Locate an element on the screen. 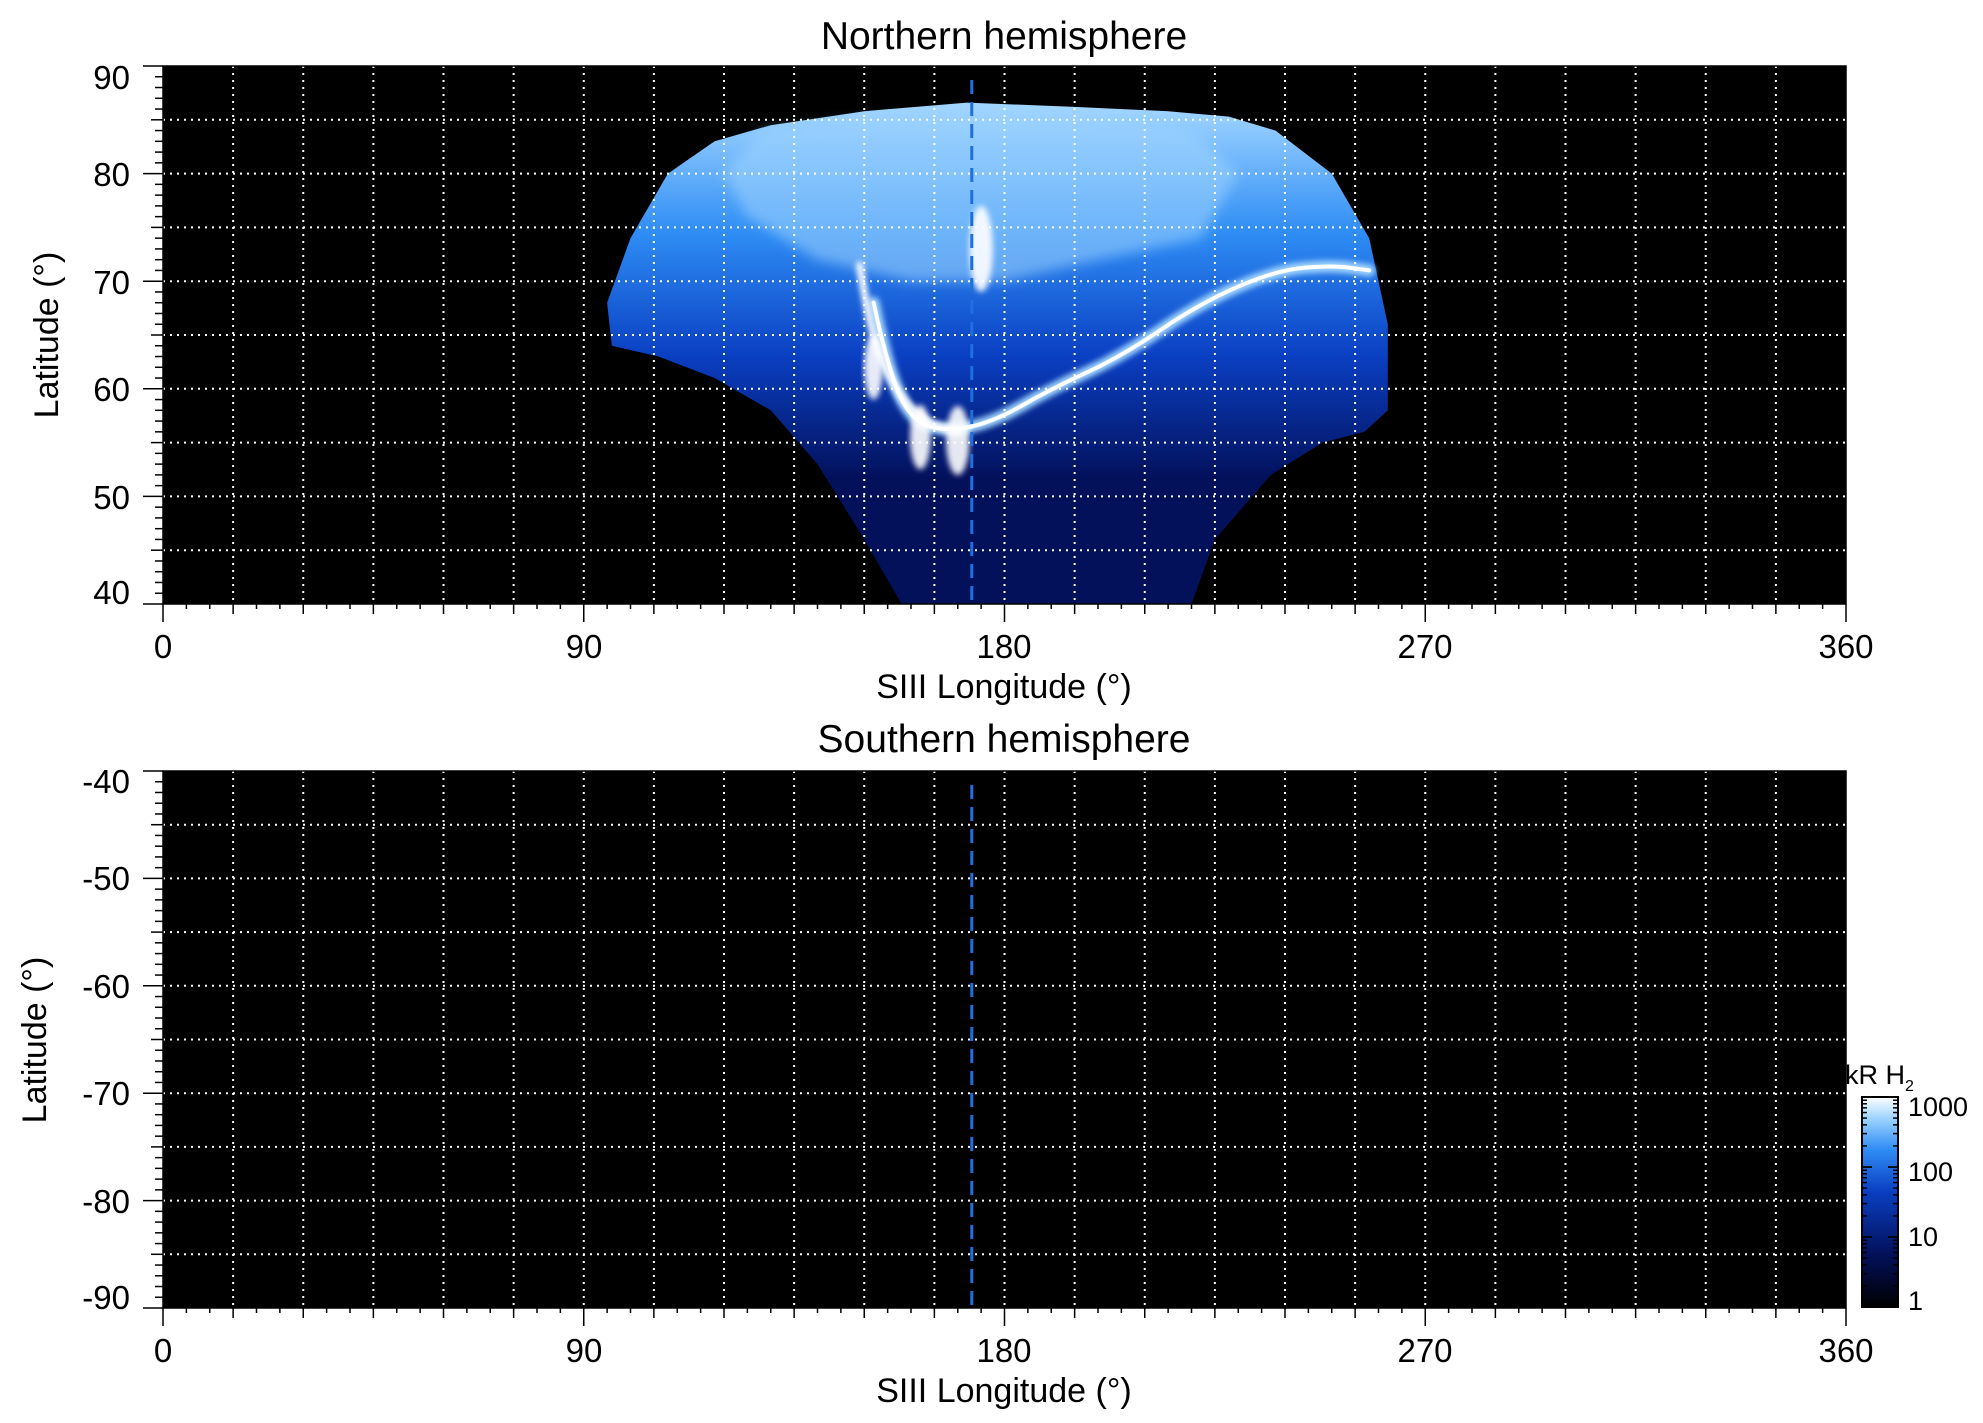 The width and height of the screenshot is (1983, 1423). colorbar-tick-label: 1 is located at coordinates (1915, 1301).